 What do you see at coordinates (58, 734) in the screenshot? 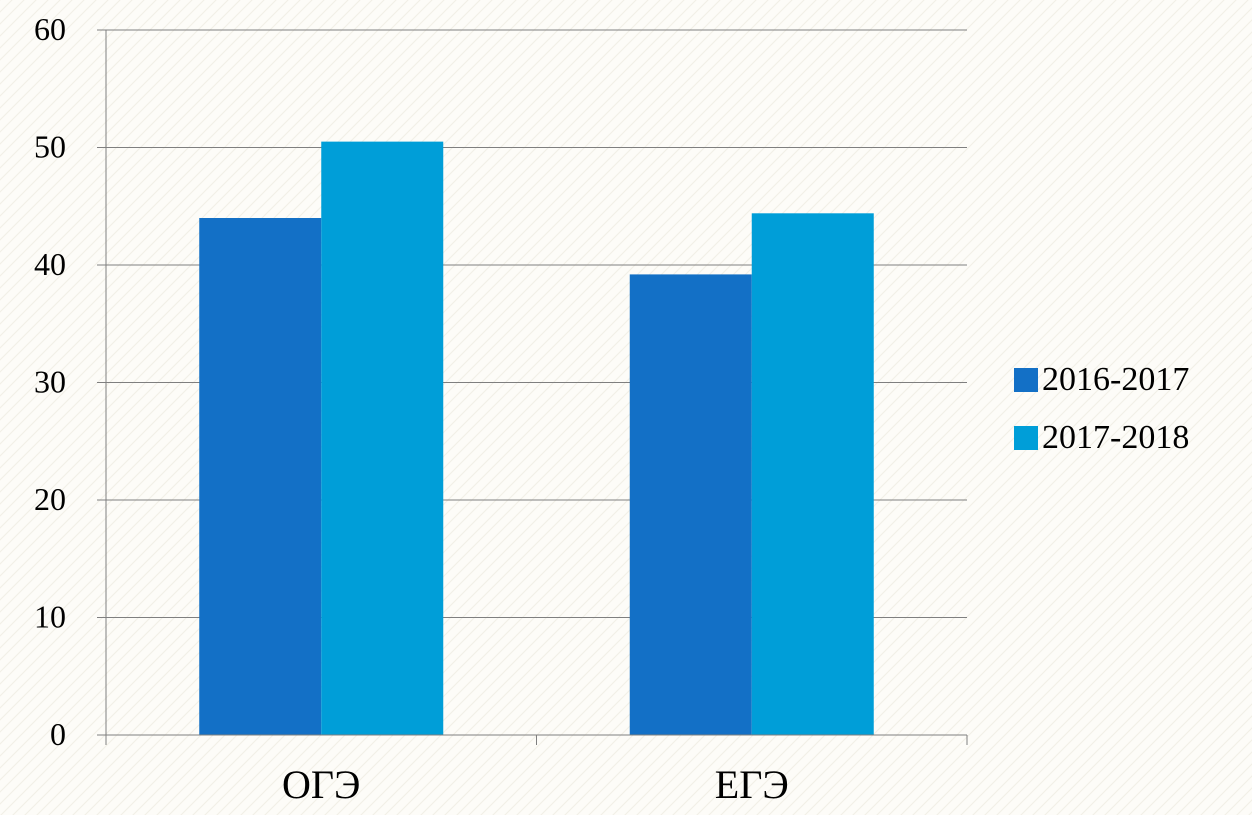
I see `y-tick-label: 0` at bounding box center [58, 734].